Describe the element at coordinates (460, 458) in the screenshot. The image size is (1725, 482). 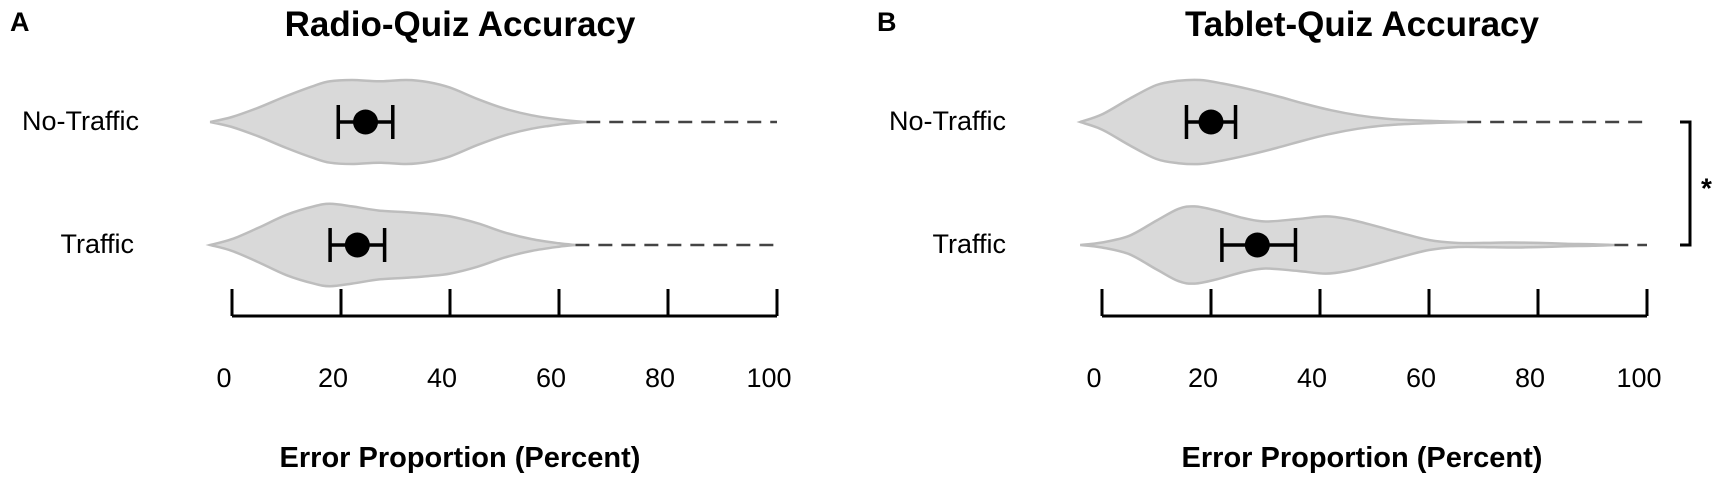
I see `x-axis-label-a: Error Proportion (Percent)` at that location.